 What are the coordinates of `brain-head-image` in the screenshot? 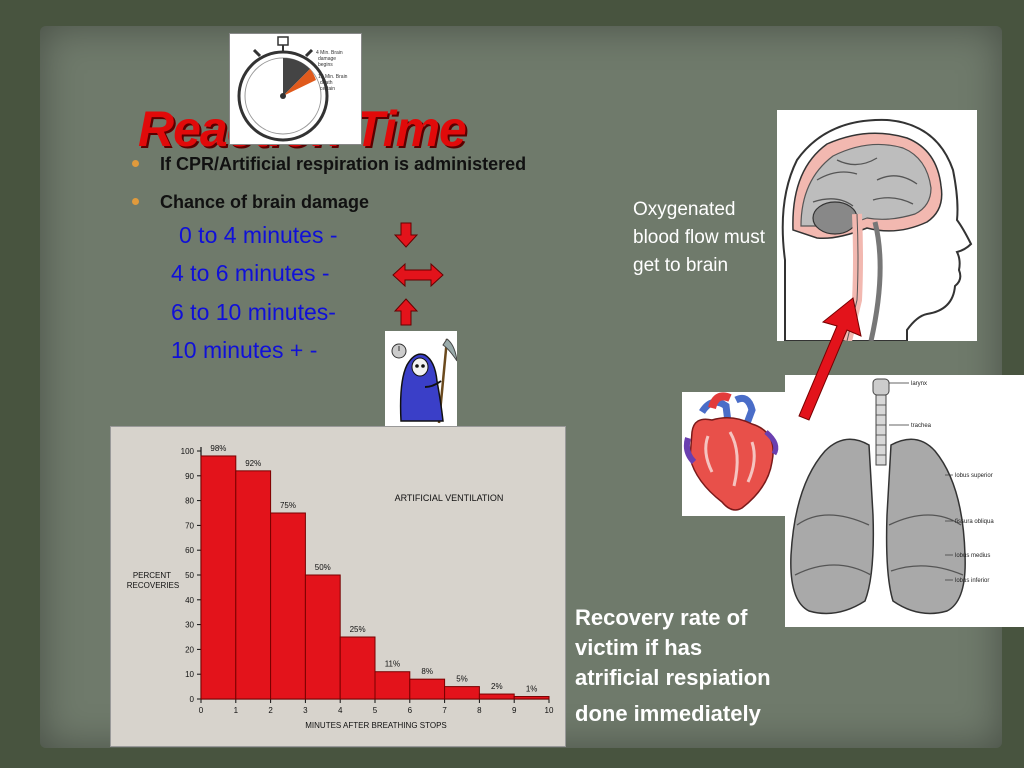 It's located at (877, 226).